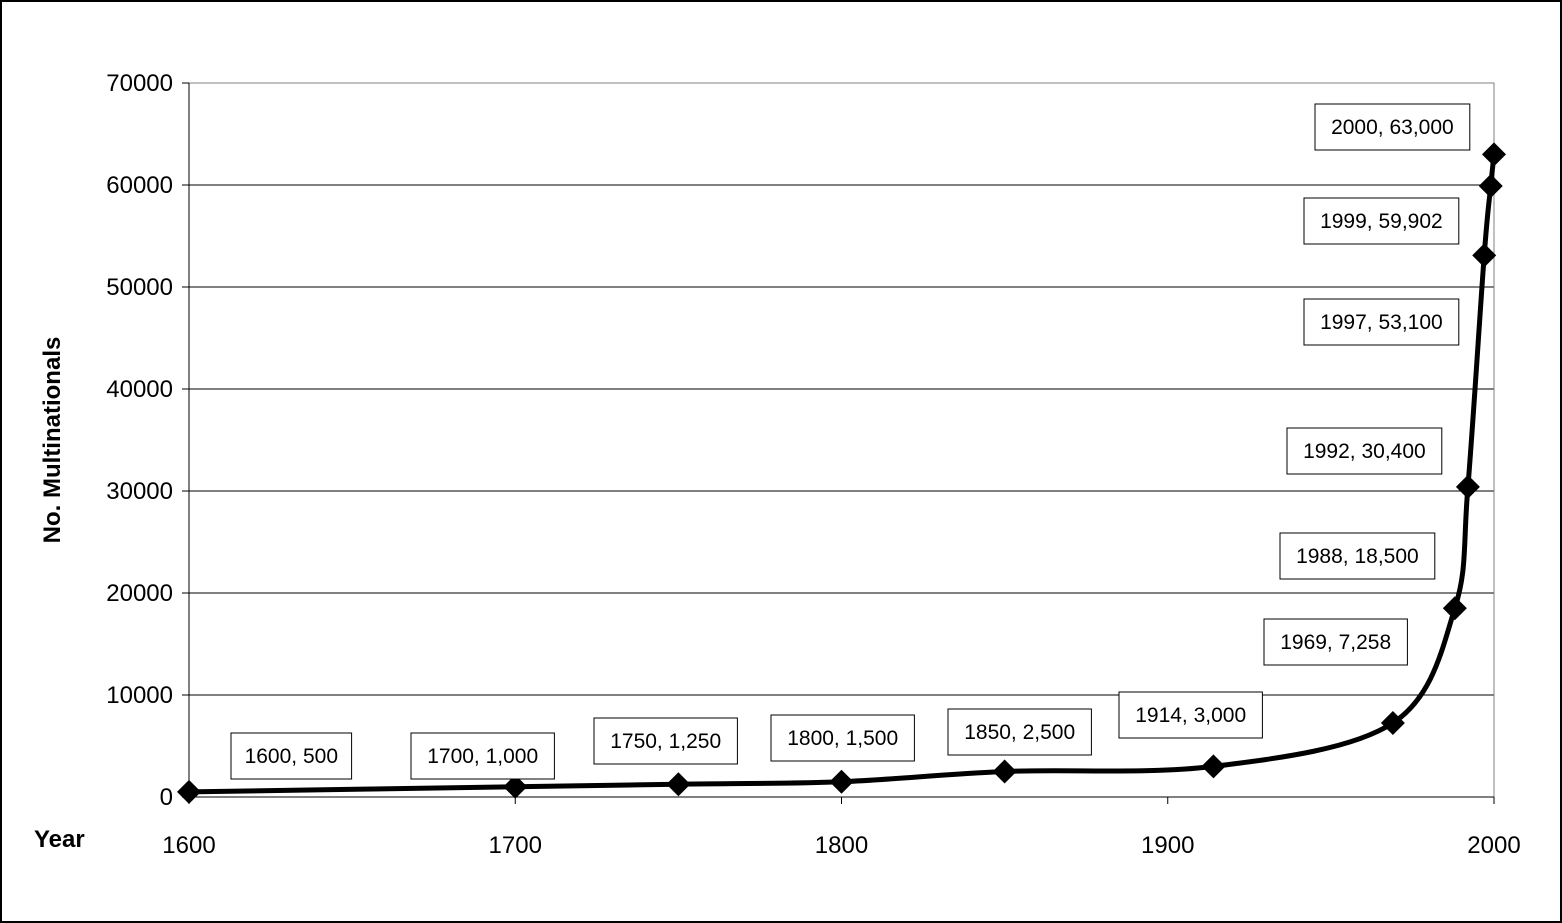  I want to click on data-label: 1850, 2,500, so click(1019, 732).